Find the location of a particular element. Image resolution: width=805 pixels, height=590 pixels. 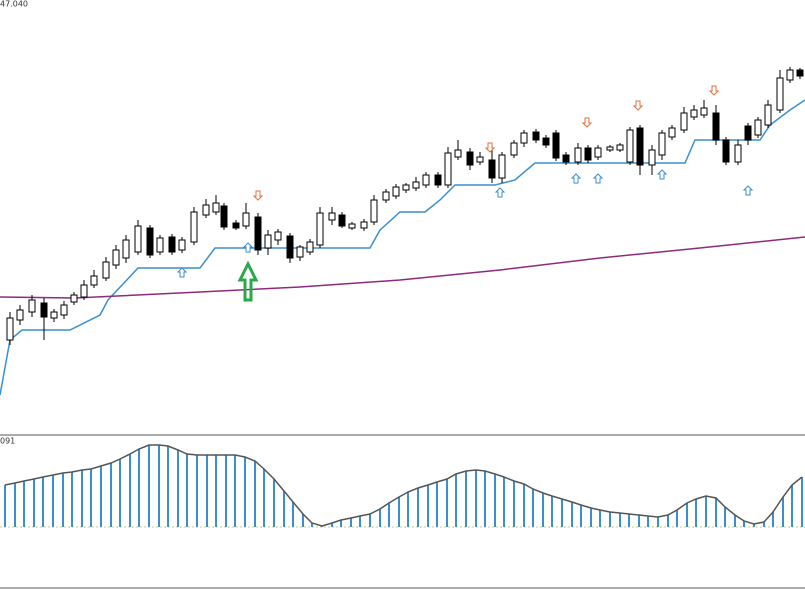

price-label: 47.040 is located at coordinates (14, 4).